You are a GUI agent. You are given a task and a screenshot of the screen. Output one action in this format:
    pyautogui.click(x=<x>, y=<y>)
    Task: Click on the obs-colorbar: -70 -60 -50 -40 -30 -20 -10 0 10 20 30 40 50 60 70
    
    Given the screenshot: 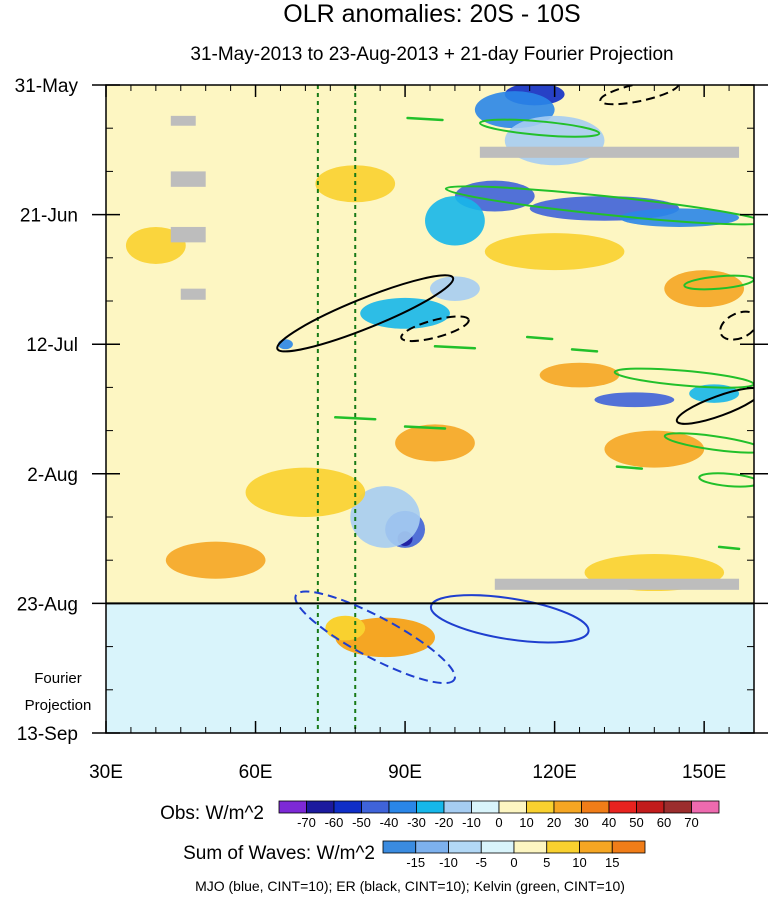 What is the action you would take?
    pyautogui.click(x=499, y=815)
    